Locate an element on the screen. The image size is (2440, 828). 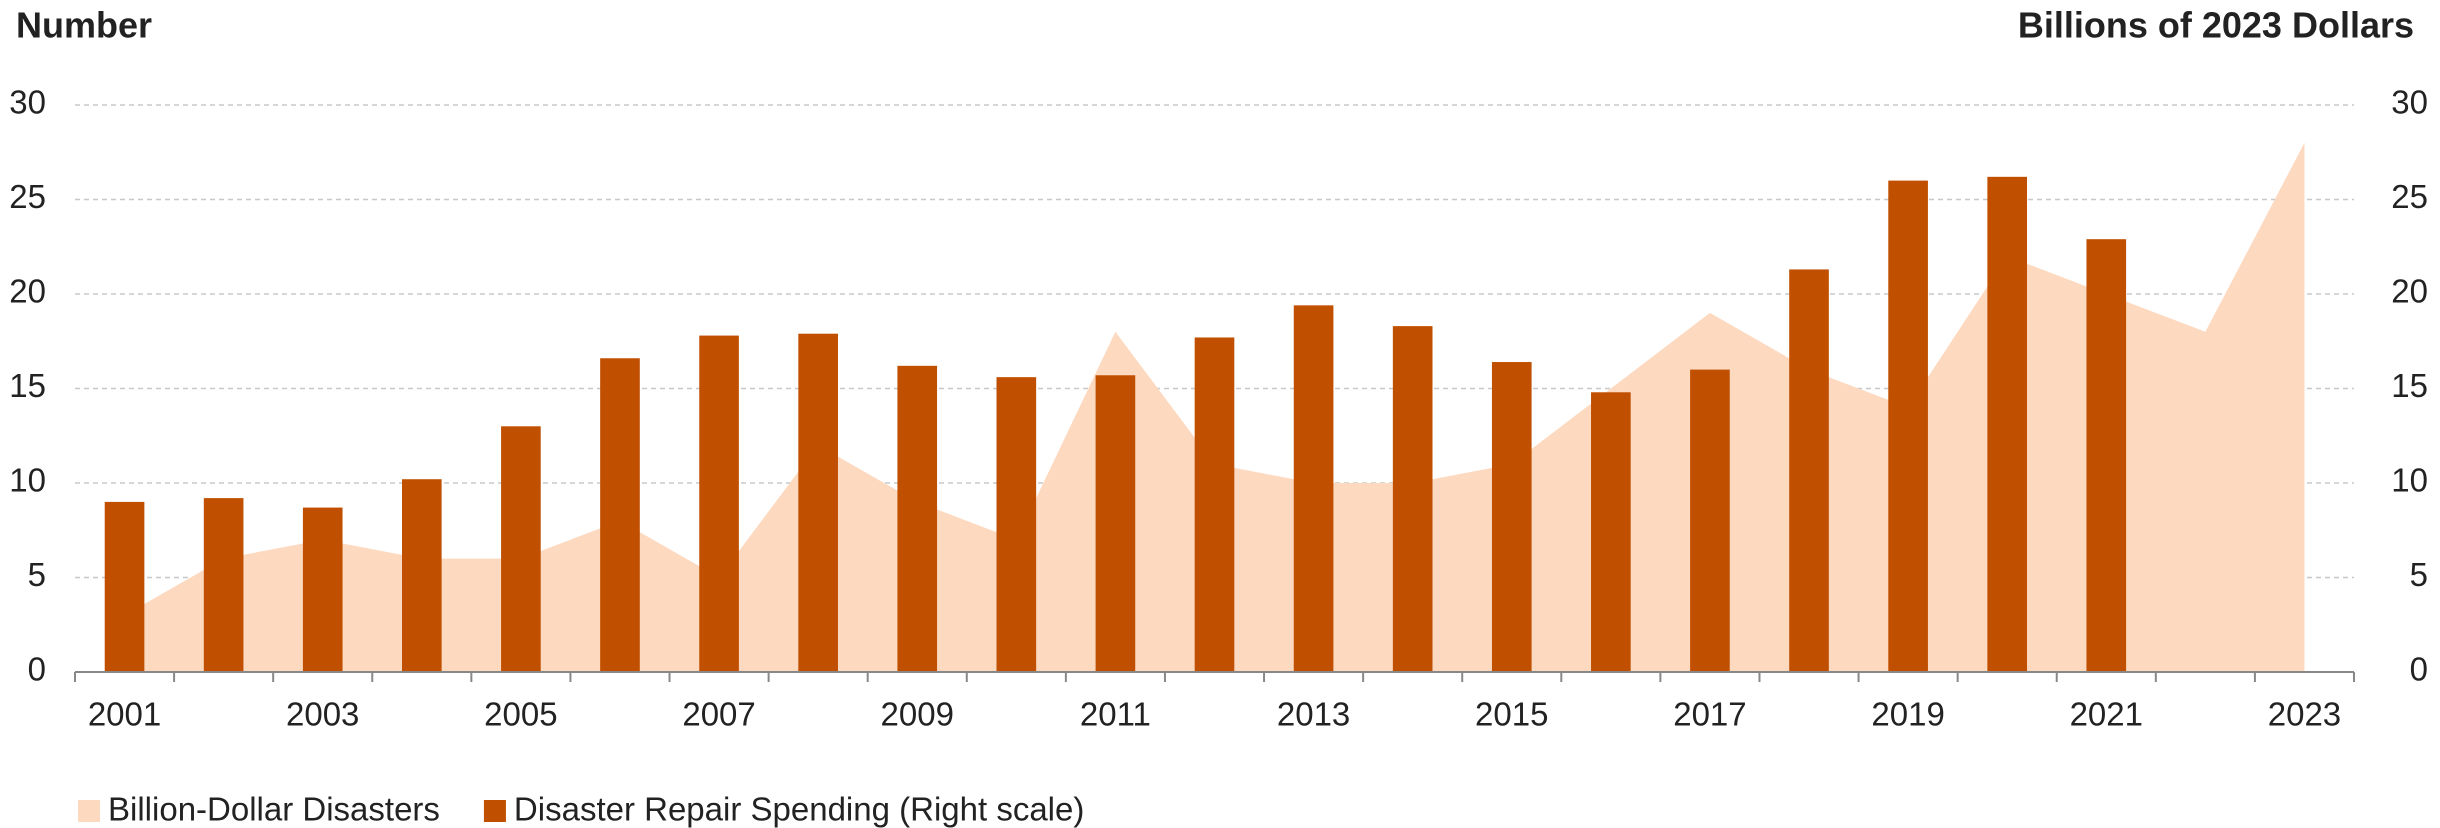
x-tick-label: 2013 is located at coordinates (1313, 714).